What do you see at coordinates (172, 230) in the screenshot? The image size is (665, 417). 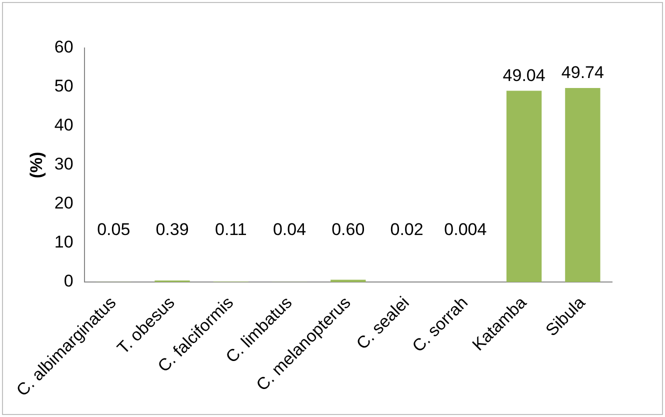 I see `data-label: 0.39` at bounding box center [172, 230].